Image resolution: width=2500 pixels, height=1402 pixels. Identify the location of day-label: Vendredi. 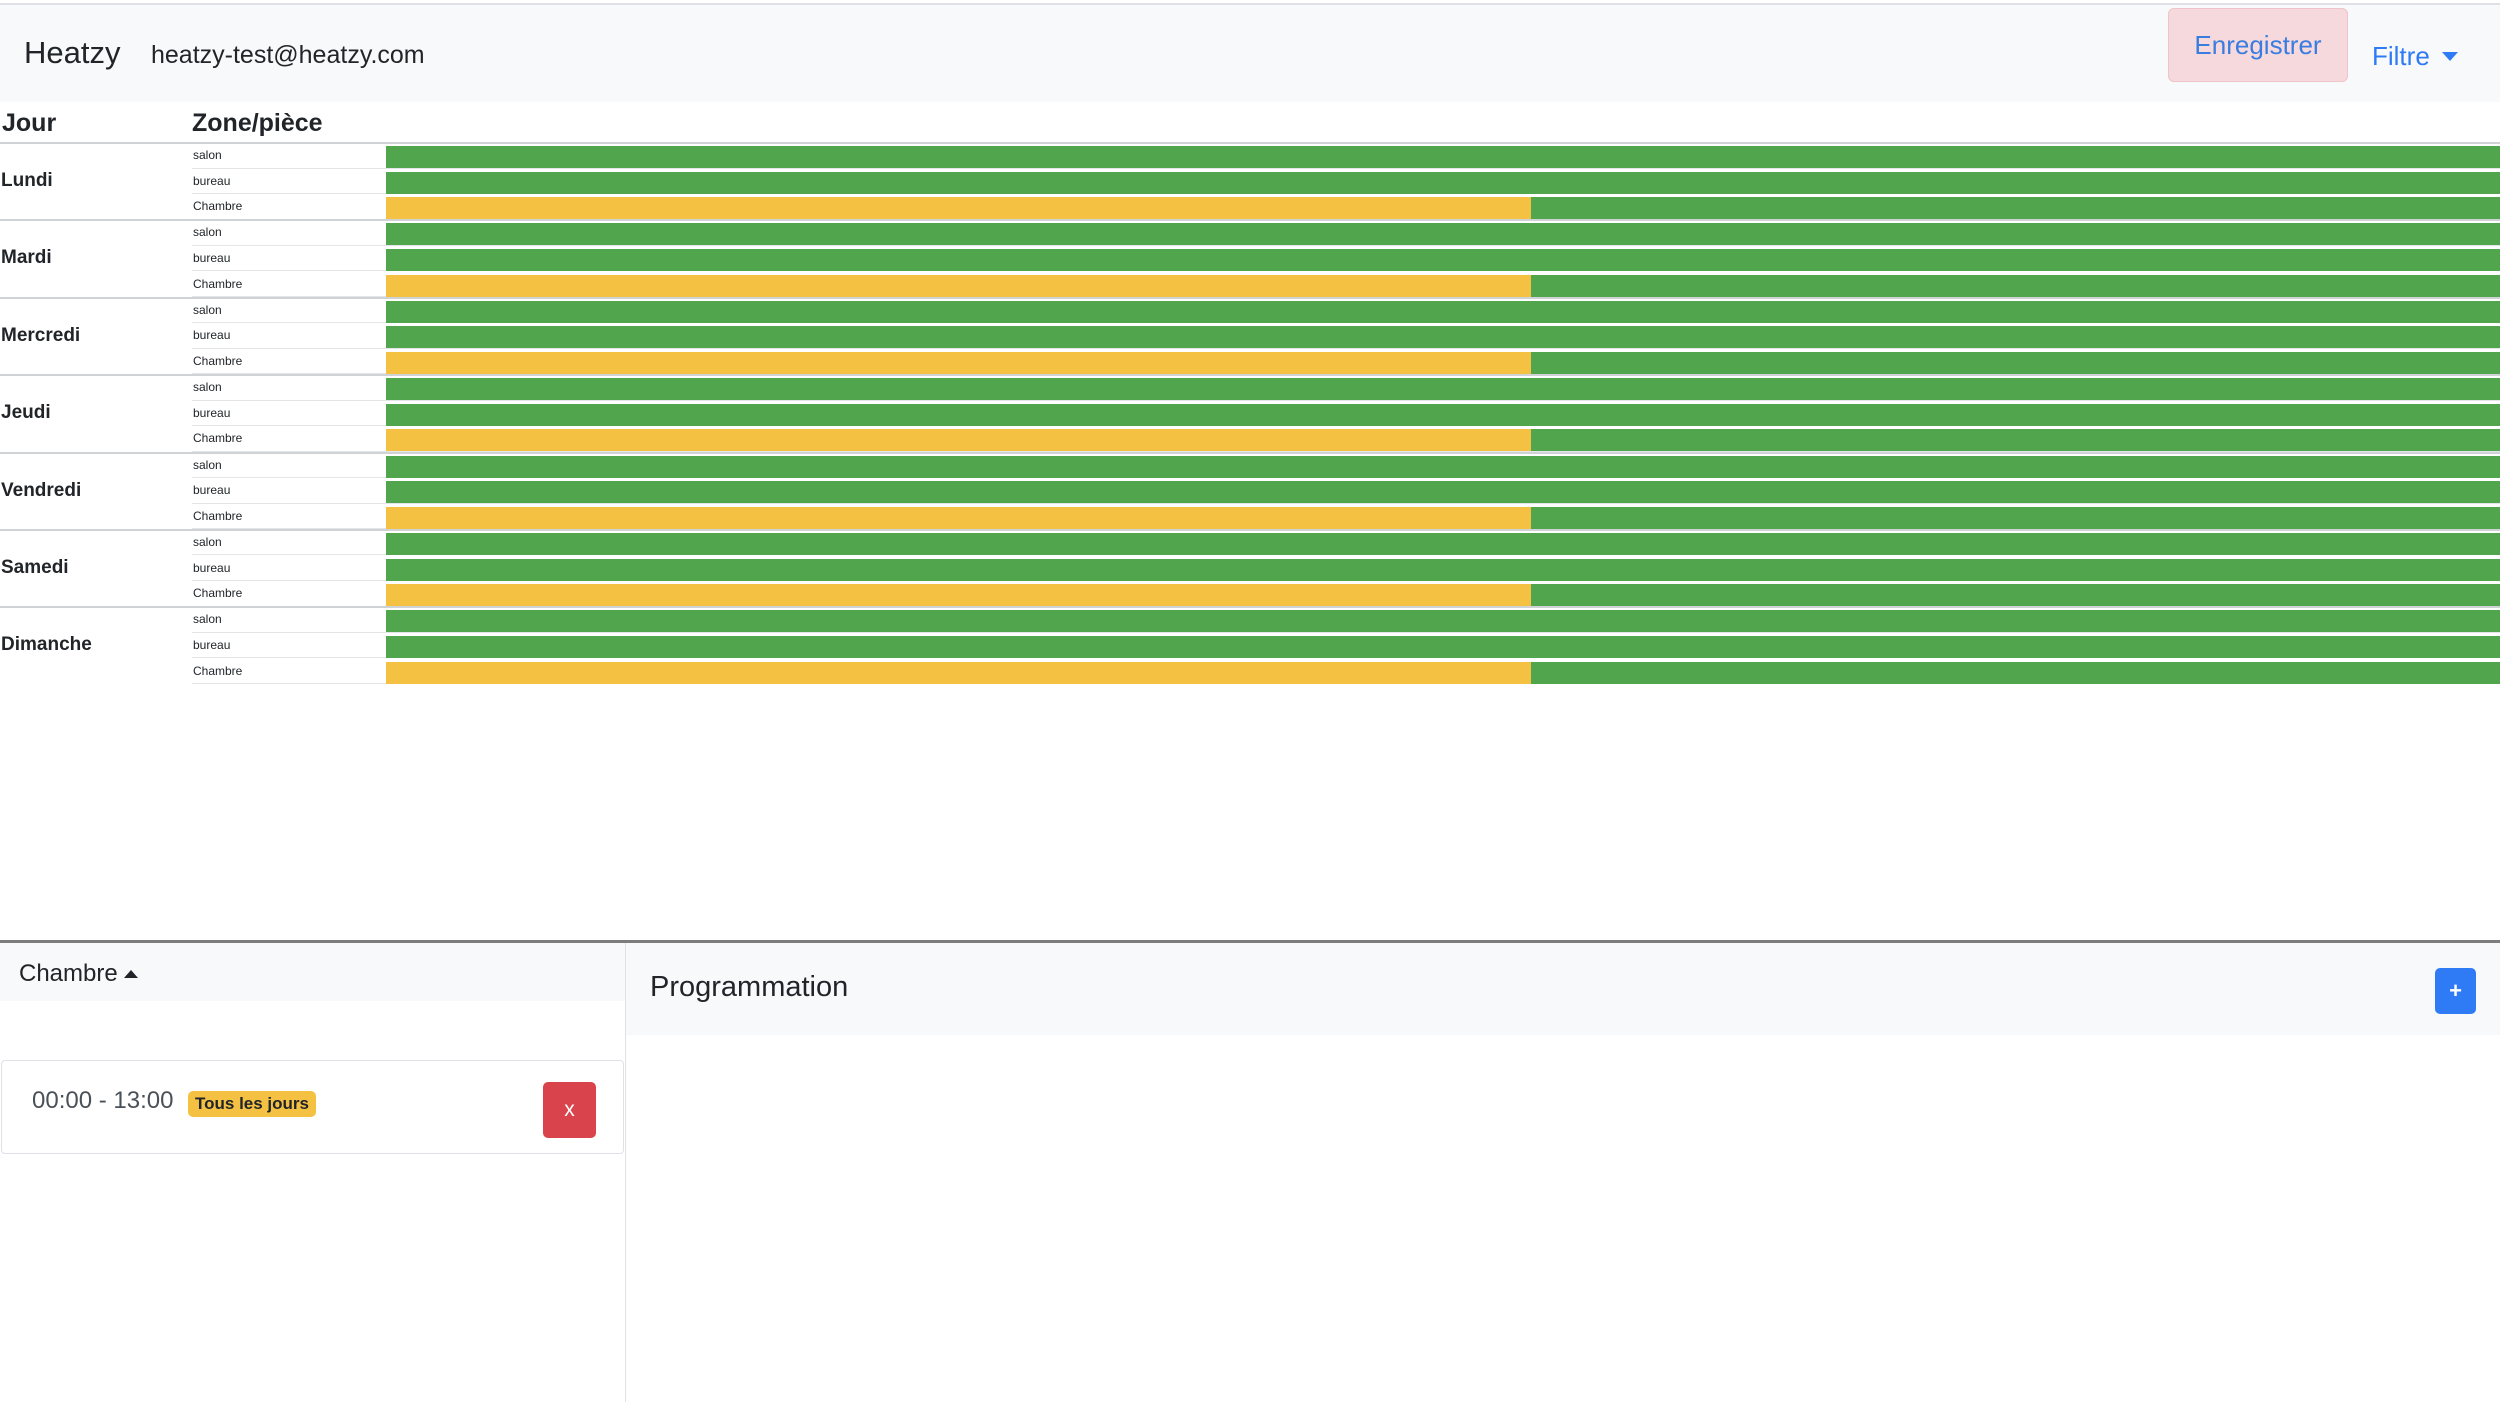
(41, 490).